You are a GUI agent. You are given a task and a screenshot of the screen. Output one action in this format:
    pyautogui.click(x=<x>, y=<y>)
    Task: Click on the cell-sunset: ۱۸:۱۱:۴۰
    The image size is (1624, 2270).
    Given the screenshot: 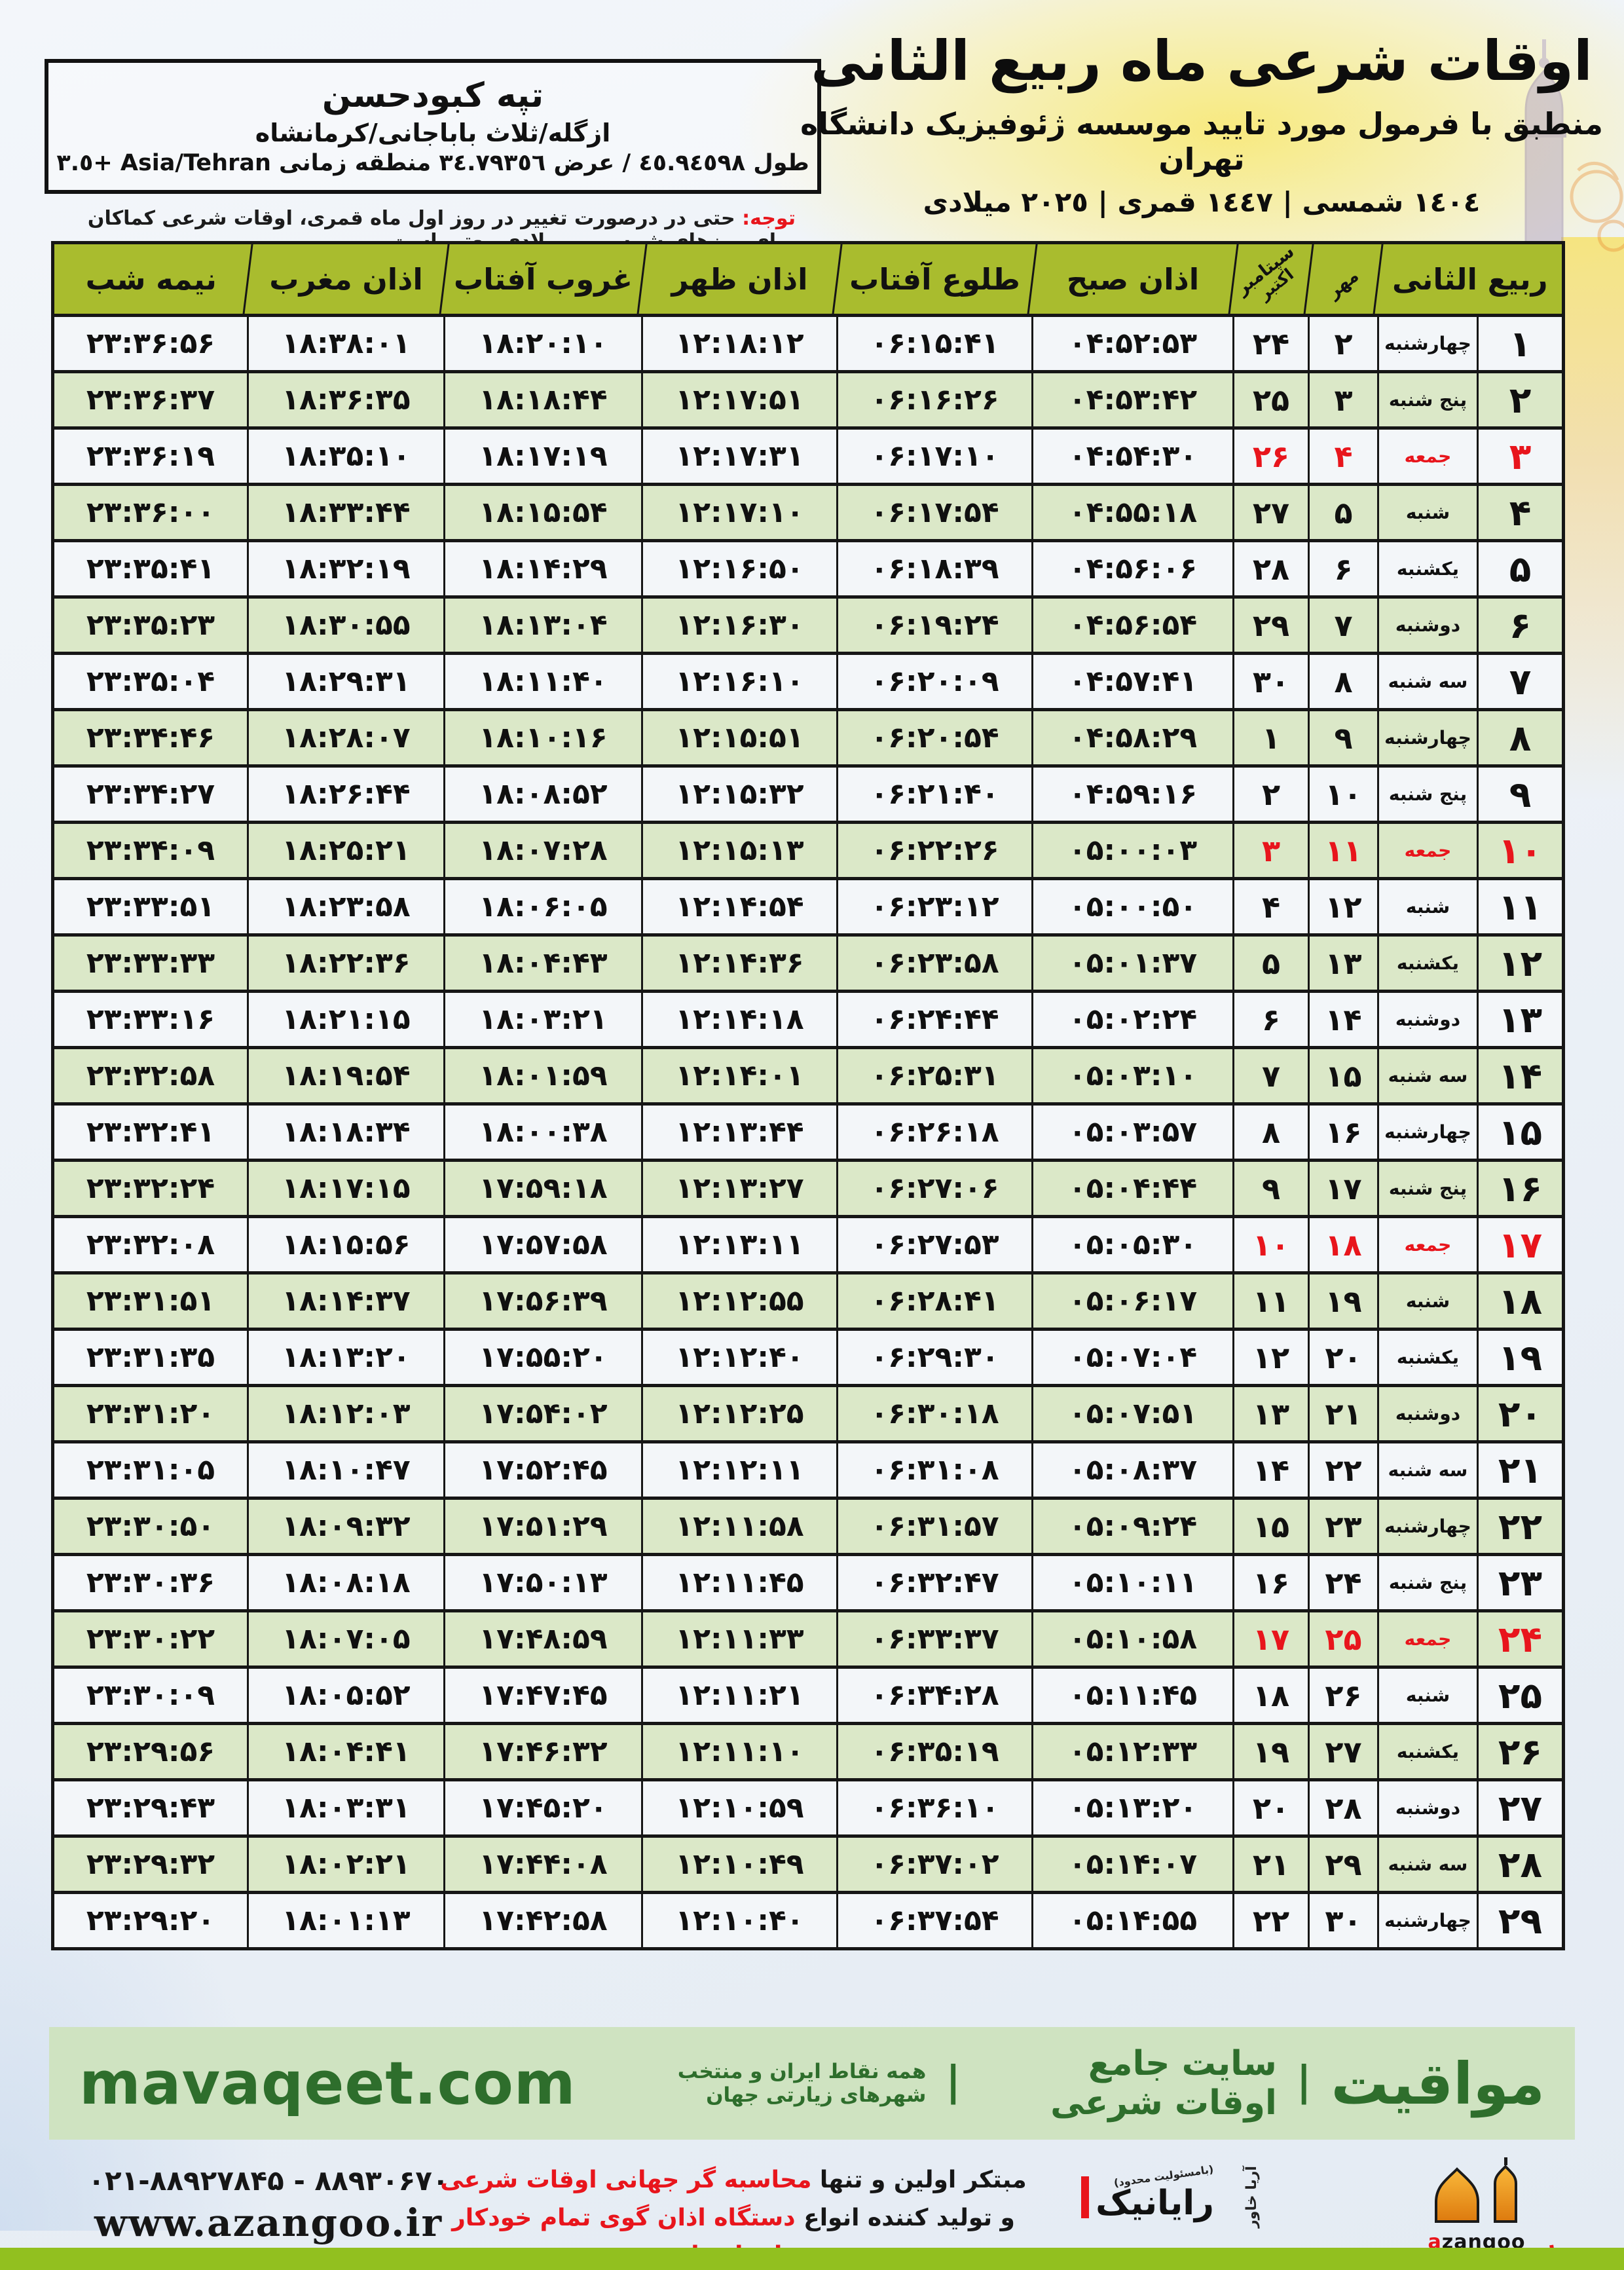 What is the action you would take?
    pyautogui.click(x=543, y=681)
    